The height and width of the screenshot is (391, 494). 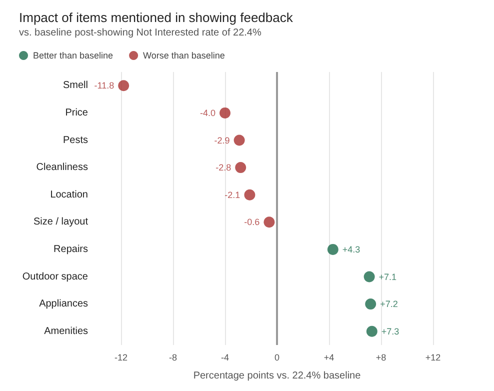 What do you see at coordinates (62, 168) in the screenshot?
I see `y-tick-label: Cleanliness` at bounding box center [62, 168].